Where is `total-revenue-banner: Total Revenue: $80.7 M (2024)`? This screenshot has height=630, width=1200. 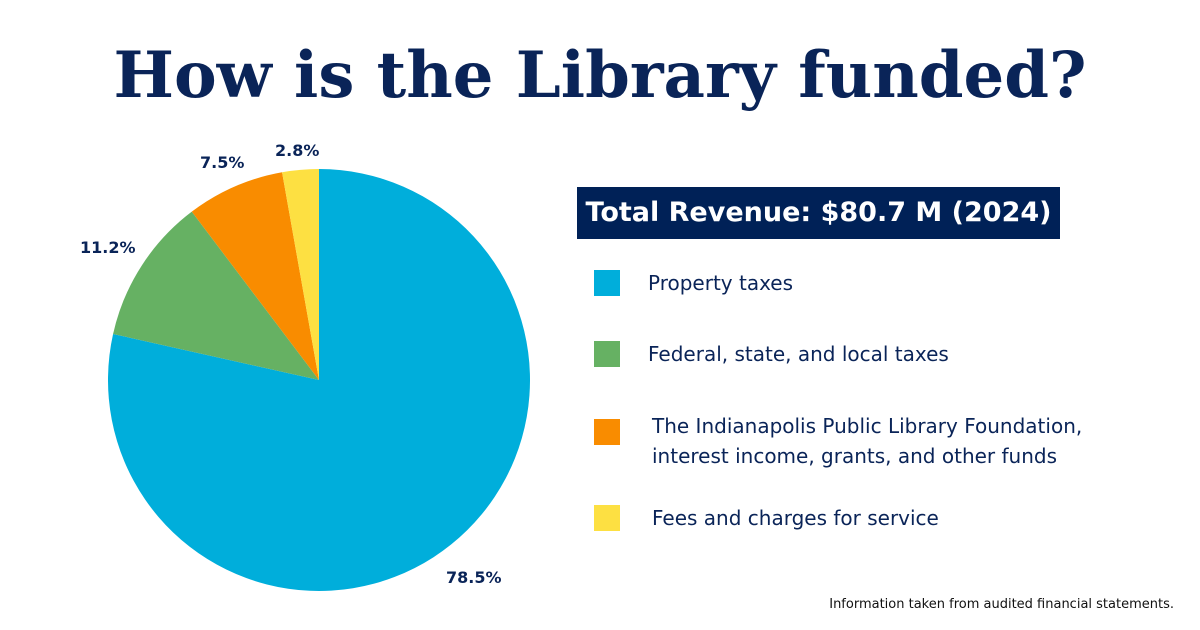
total-revenue-banner: Total Revenue: $80.7 M (2024) is located at coordinates (818, 213).